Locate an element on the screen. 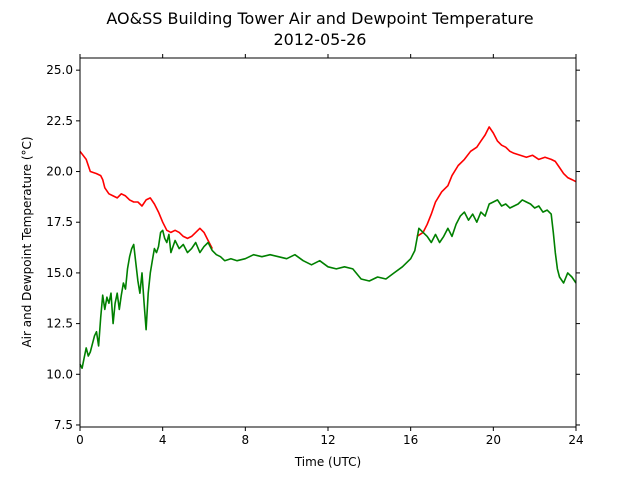  chart-subtitle: 2012-05-26 is located at coordinates (320, 39).